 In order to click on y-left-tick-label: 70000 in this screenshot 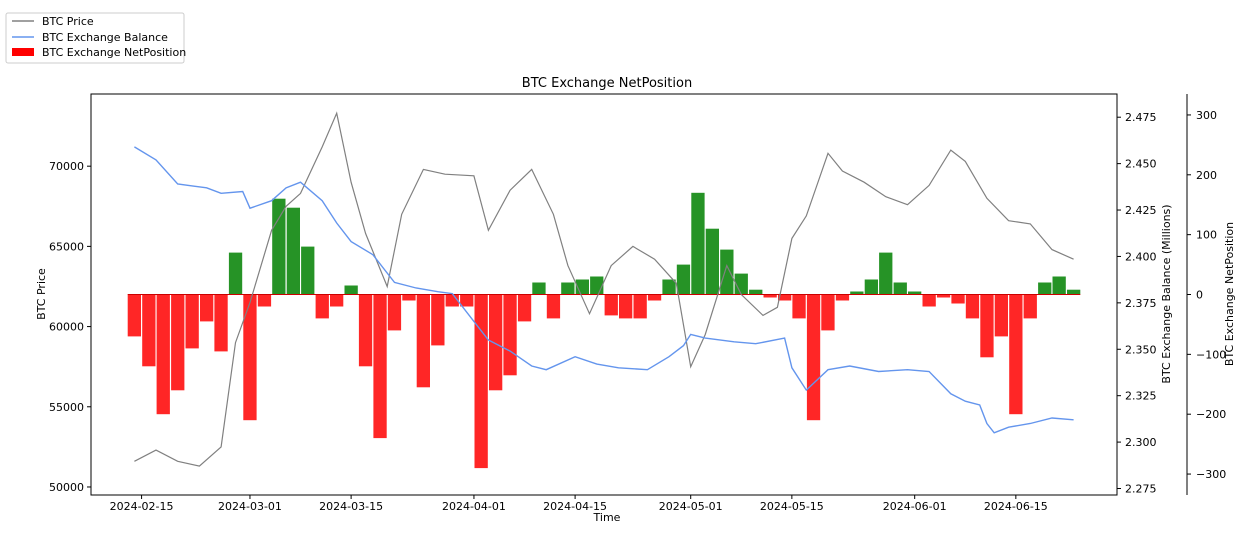, I will do `click(66, 166)`.